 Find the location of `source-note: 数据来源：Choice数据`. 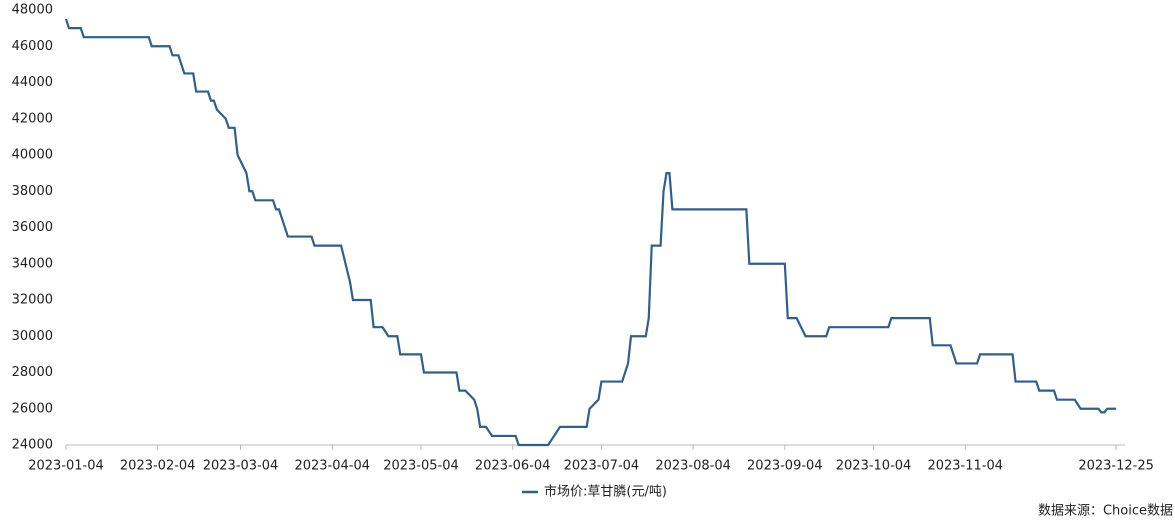

source-note: 数据来源：Choice数据 is located at coordinates (1105, 511).